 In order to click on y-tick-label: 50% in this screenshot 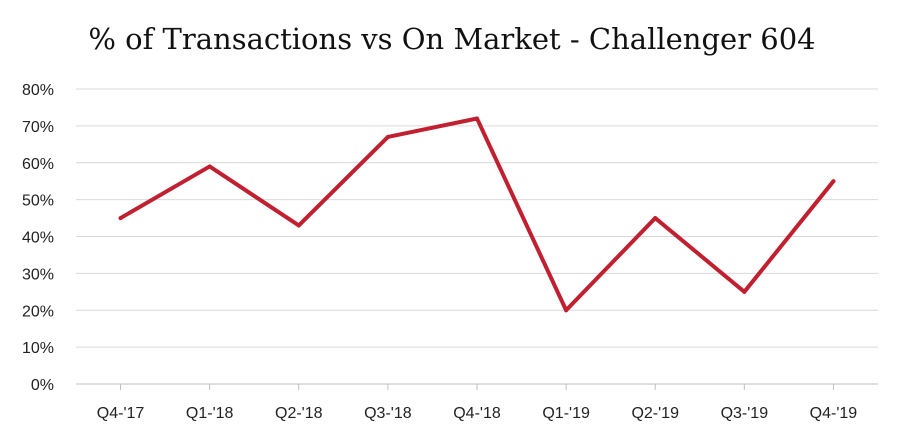, I will do `click(38, 201)`.